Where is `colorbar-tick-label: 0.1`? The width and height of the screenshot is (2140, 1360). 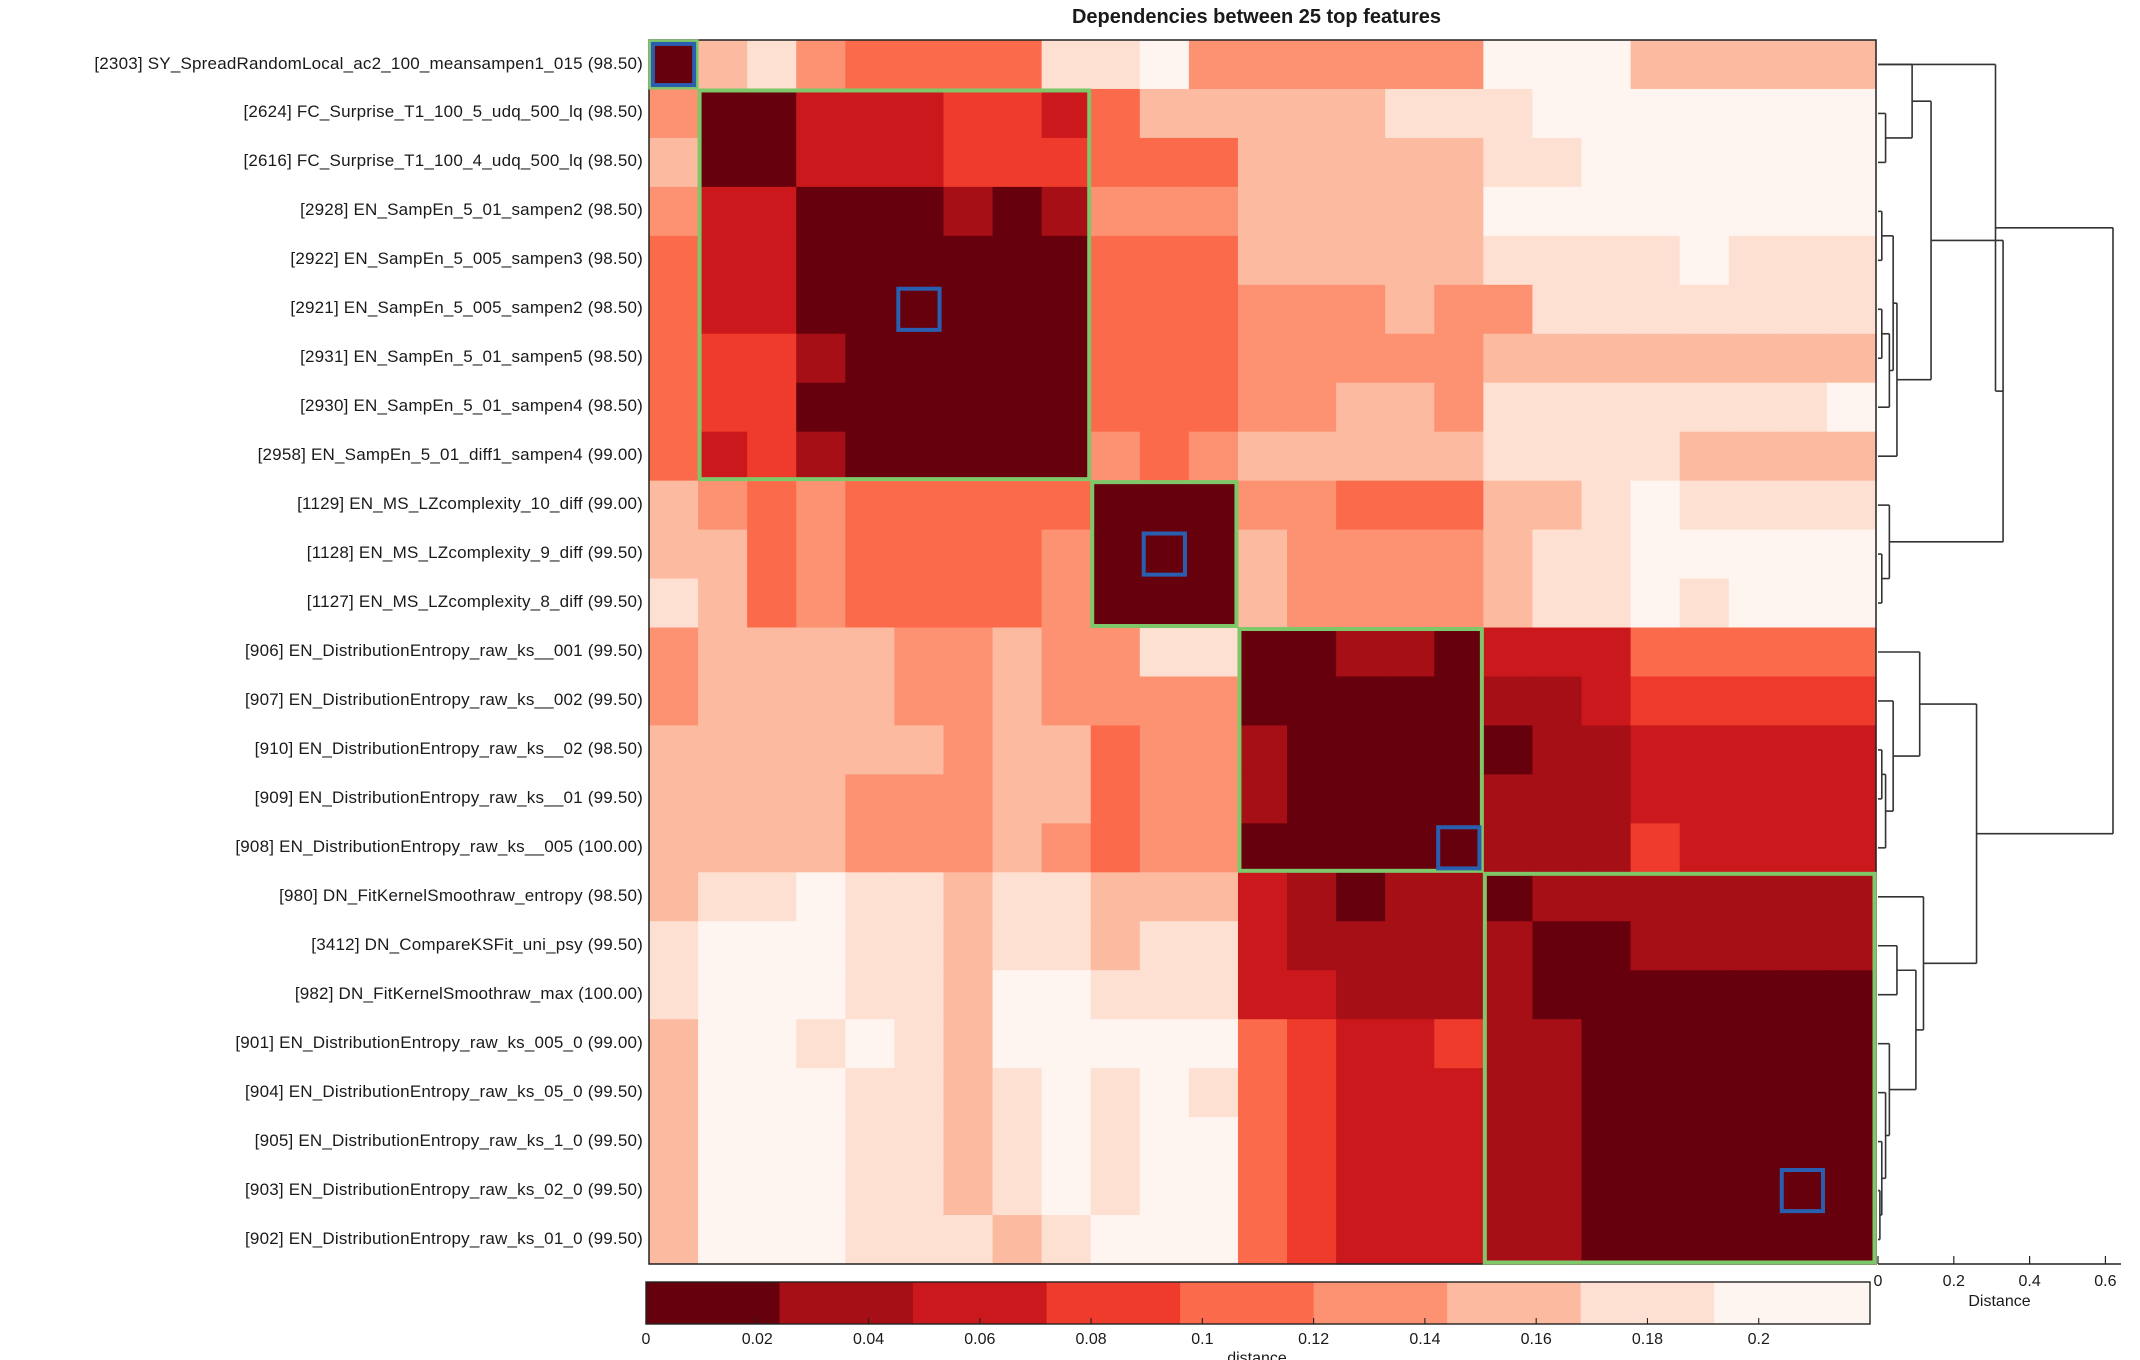
colorbar-tick-label: 0.1 is located at coordinates (1202, 1339).